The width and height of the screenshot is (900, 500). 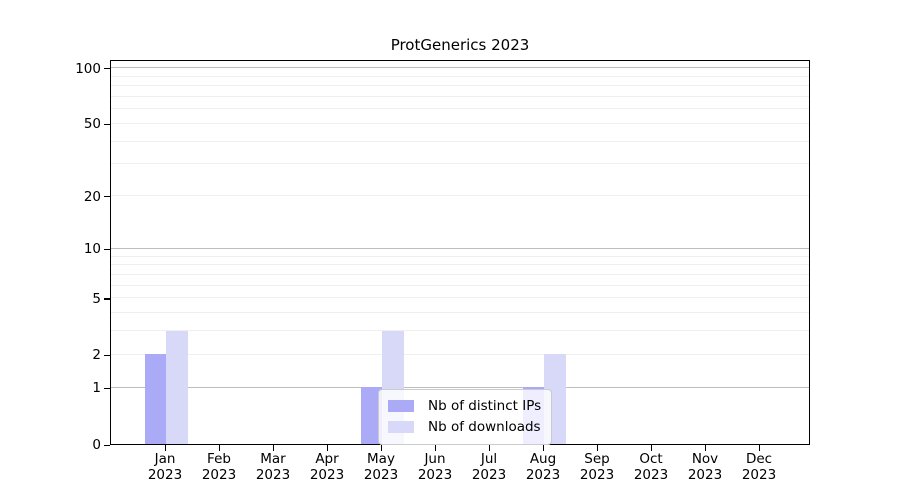 I want to click on y-tick-label: 0, so click(x=96, y=445).